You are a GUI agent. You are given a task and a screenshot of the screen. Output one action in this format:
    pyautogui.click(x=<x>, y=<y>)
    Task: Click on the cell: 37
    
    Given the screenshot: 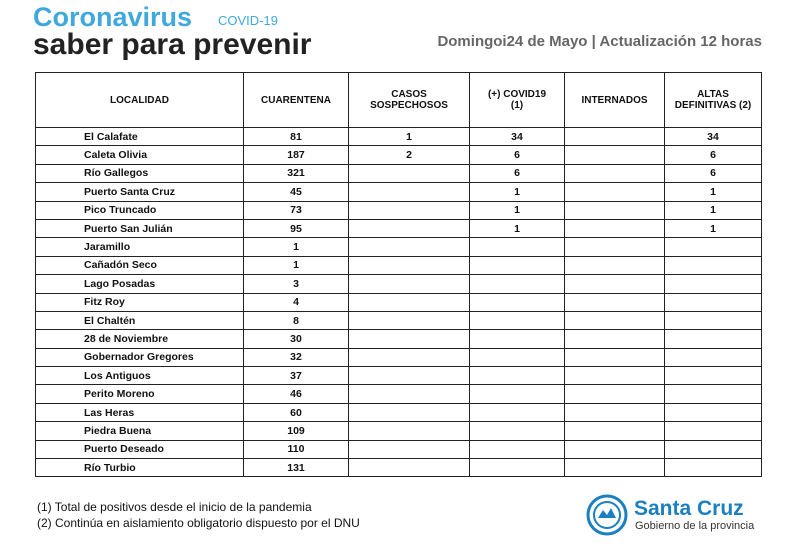 What is the action you would take?
    pyautogui.click(x=296, y=376)
    